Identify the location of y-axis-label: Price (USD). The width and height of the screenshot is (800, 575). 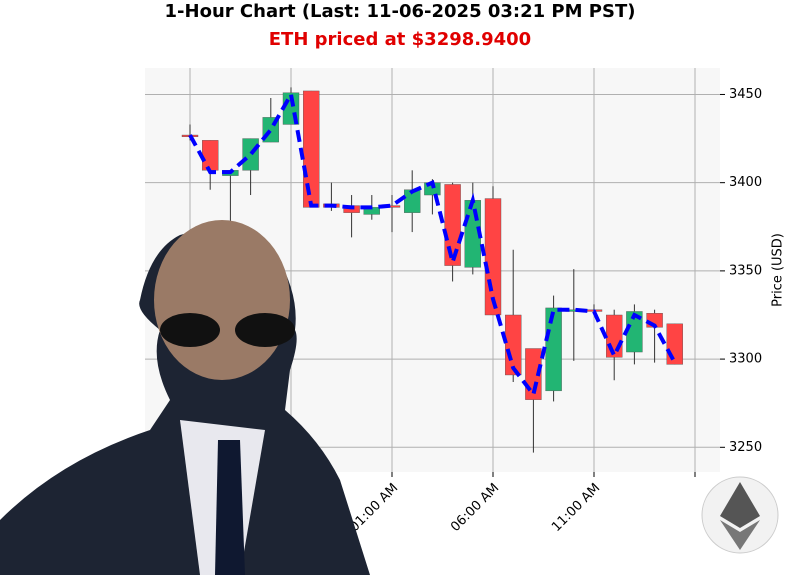
(778, 270).